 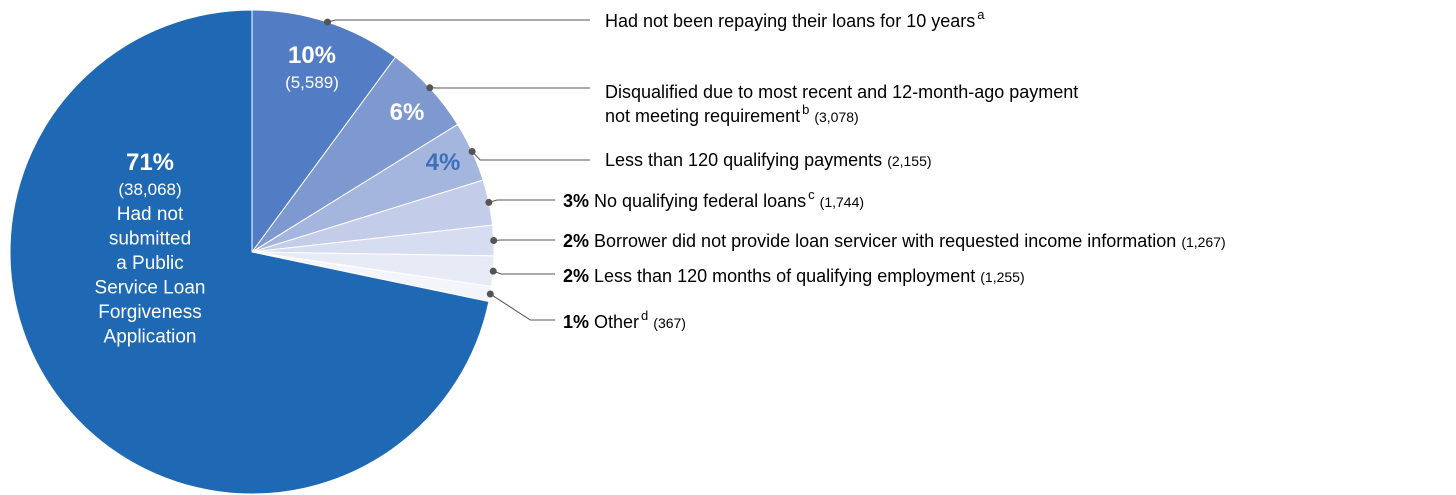 What do you see at coordinates (150, 312) in the screenshot?
I see `slice-label: Forgiveness` at bounding box center [150, 312].